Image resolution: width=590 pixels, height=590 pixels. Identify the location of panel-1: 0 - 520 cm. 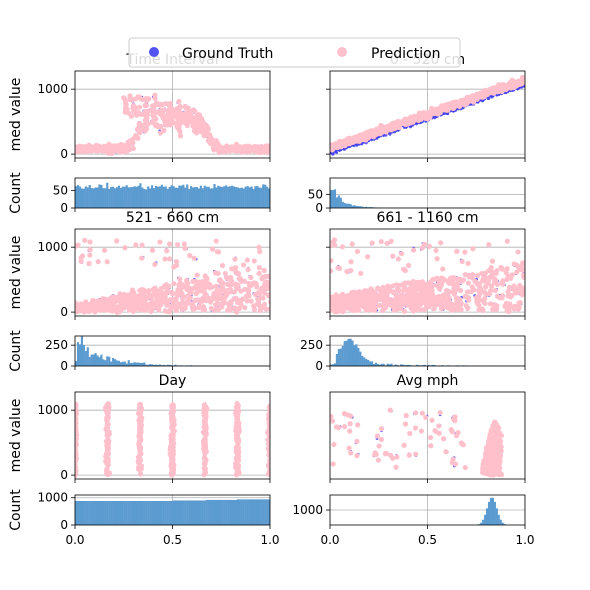
(426, 107).